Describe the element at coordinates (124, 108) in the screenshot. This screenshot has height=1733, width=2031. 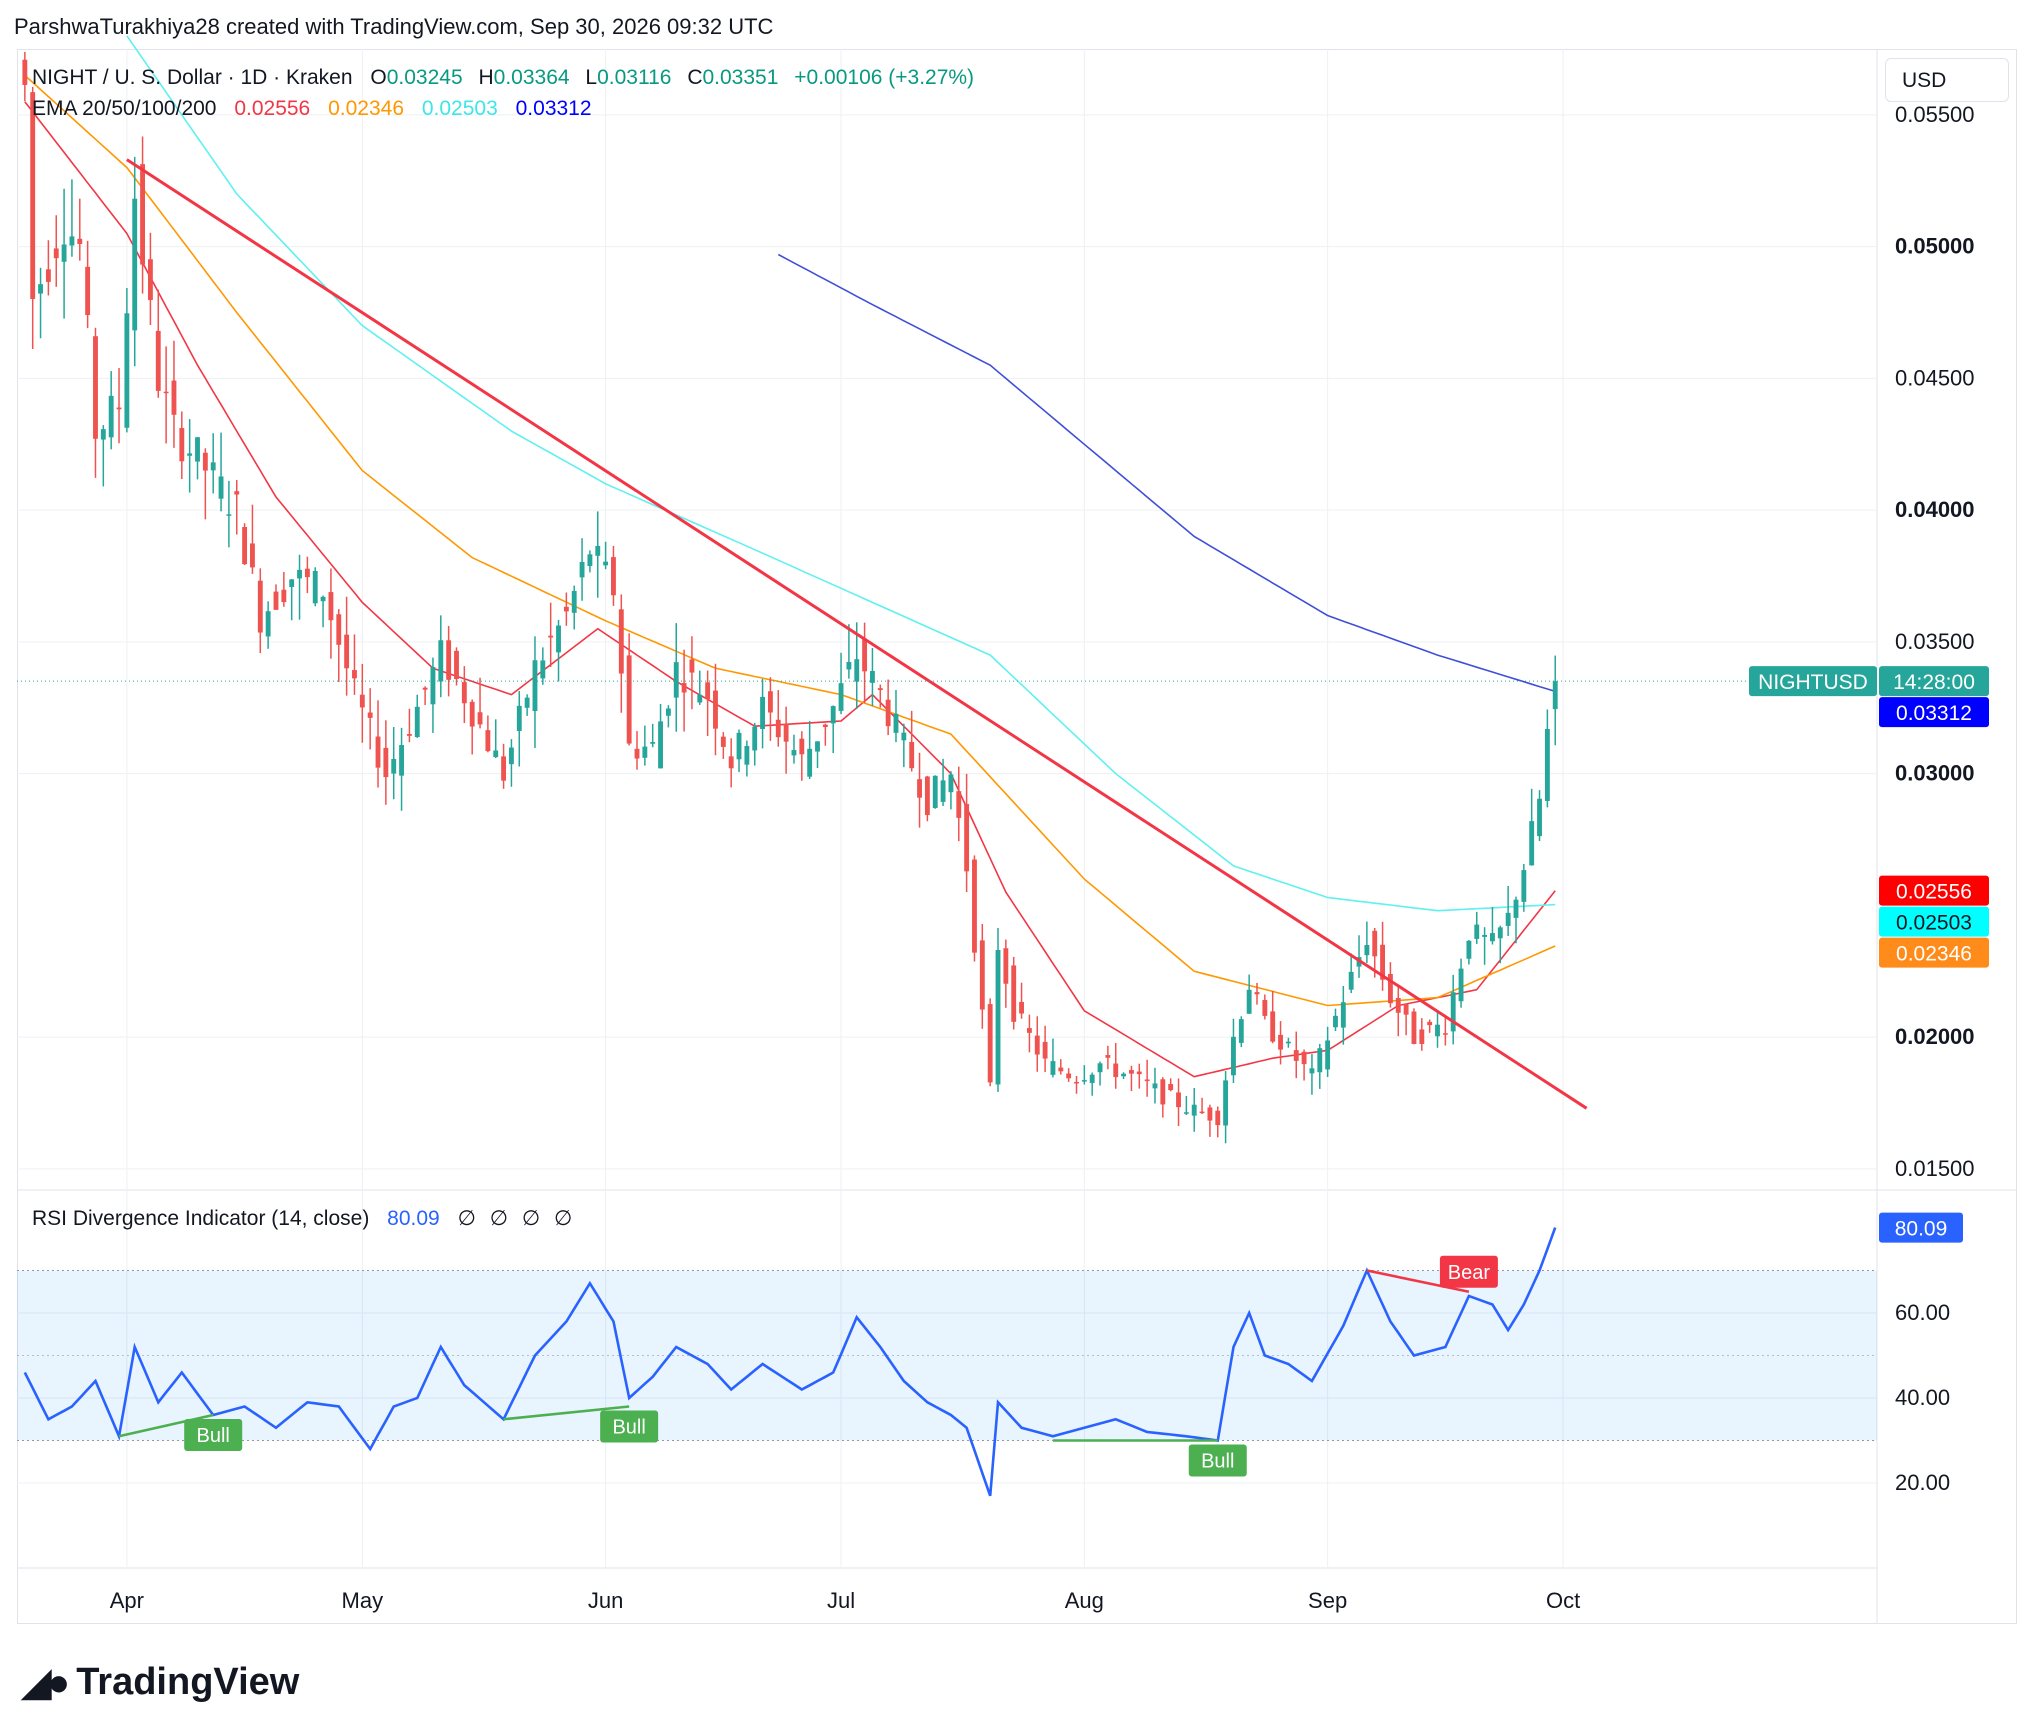
I see `ema-label: EMA 20/50/100/200` at that location.